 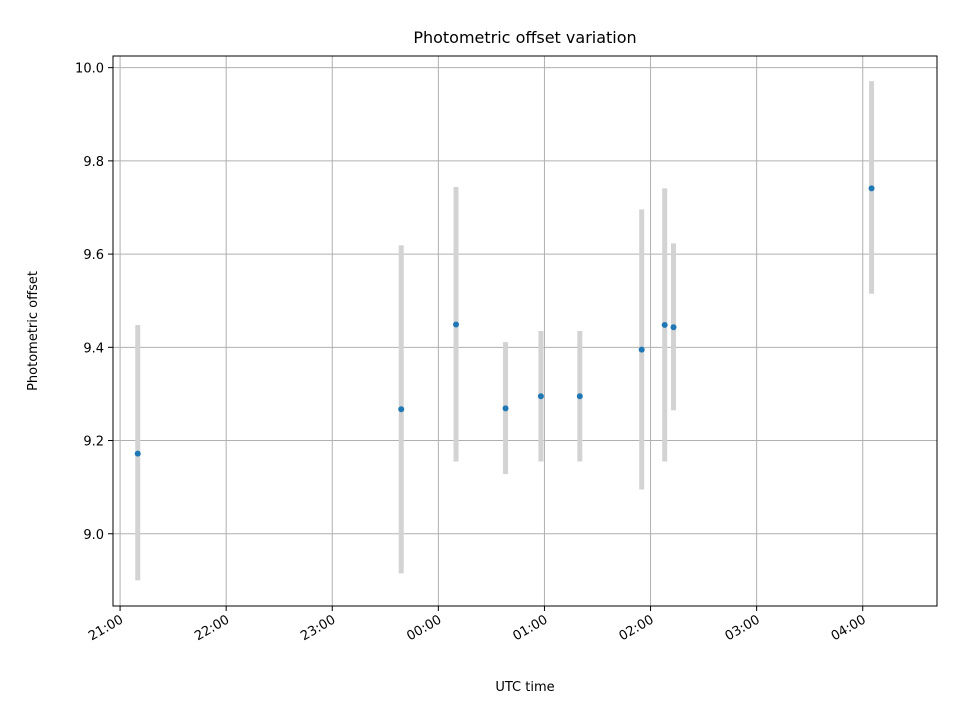 I want to click on x-tick-label: 22:00, so click(x=212, y=628).